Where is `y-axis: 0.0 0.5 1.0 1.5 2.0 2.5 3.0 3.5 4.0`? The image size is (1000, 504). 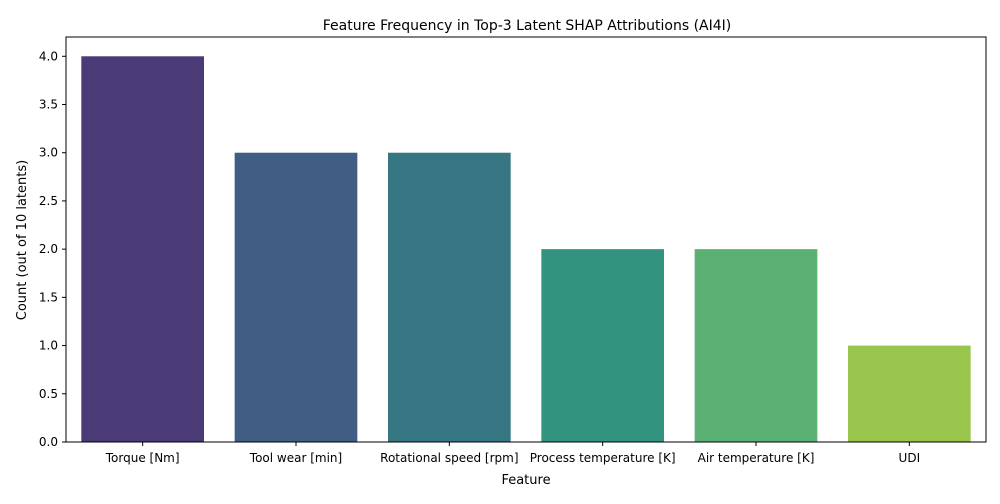 y-axis: 0.0 0.5 1.0 1.5 2.0 2.5 3.0 3.5 4.0 is located at coordinates (52, 249).